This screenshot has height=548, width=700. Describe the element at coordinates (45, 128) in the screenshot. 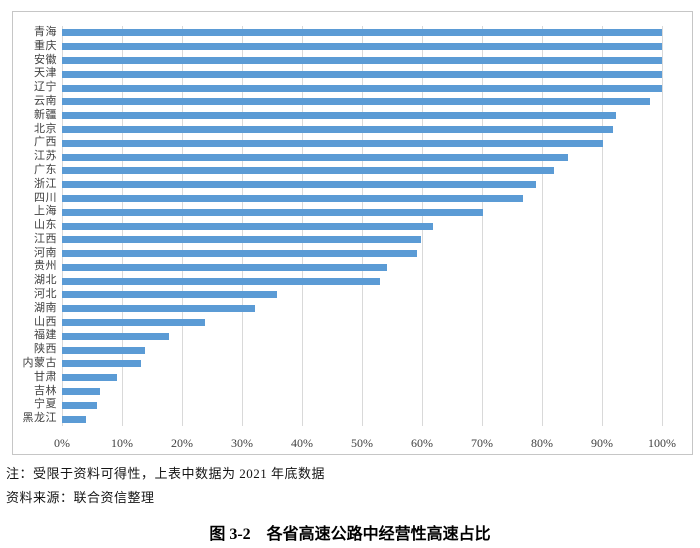

I see `y-axis-category-label: 北京` at that location.